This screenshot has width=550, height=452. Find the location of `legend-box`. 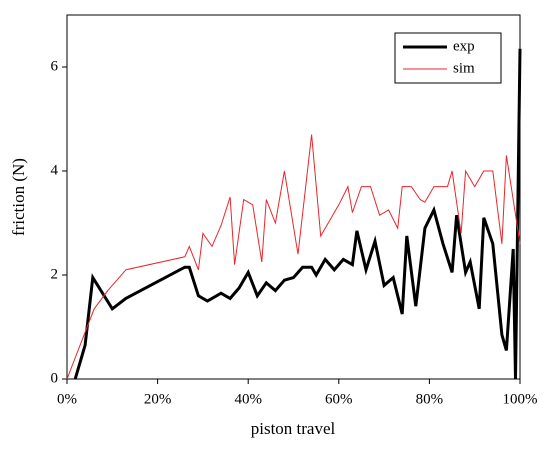

legend-box is located at coordinates (448, 58).